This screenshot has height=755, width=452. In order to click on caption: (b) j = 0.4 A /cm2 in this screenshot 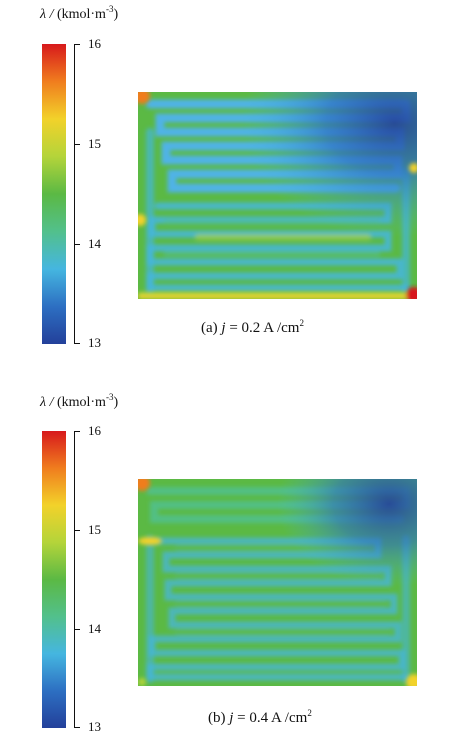, I will do `click(260, 717)`.